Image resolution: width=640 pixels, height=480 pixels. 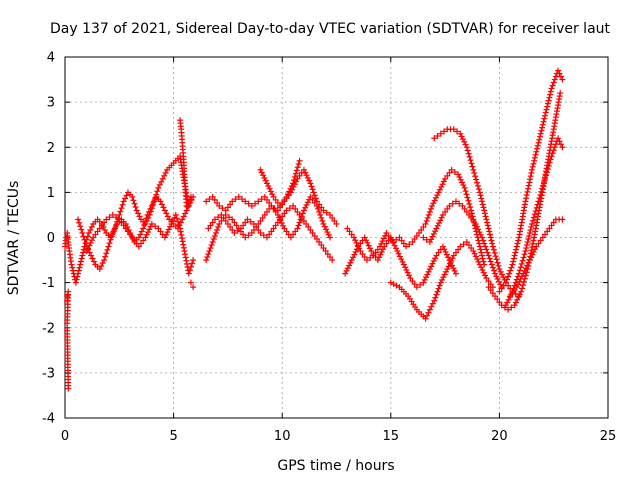 I want to click on y-tick-label: 2, so click(x=51, y=148).